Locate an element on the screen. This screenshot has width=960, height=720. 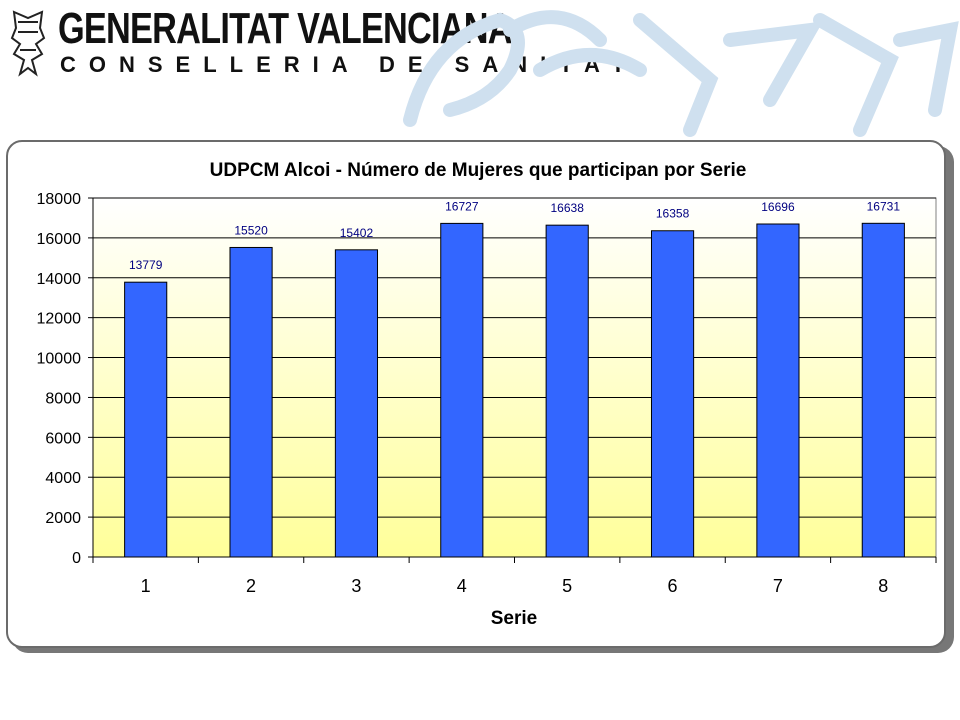
y-tick-label: 6000 is located at coordinates (63, 438).